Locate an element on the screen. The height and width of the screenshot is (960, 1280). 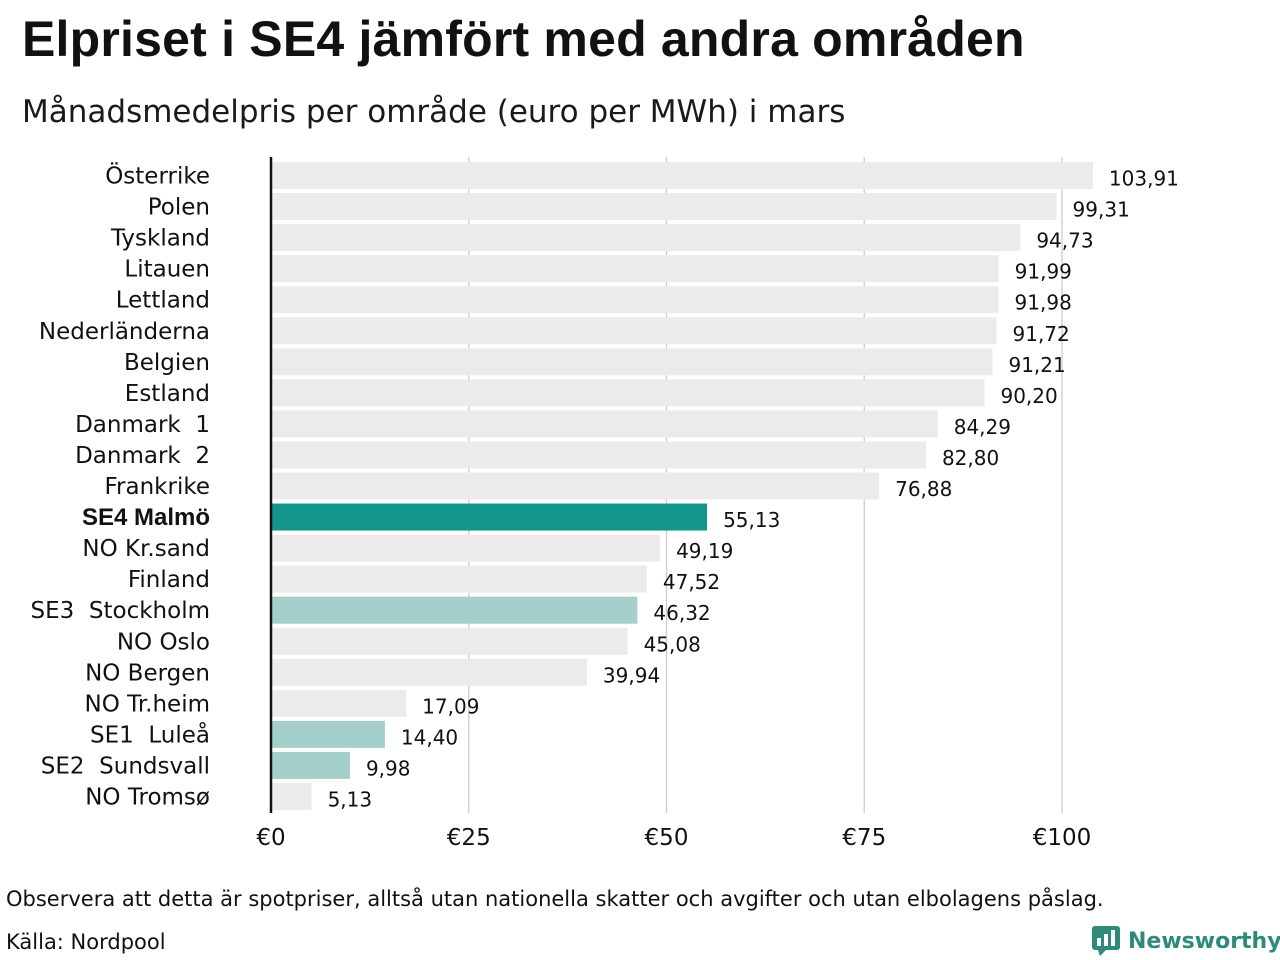
category-label: Frankrike is located at coordinates (158, 487).